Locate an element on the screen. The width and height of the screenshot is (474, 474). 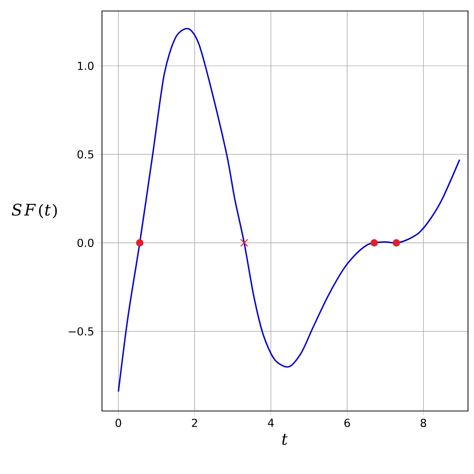
x-tick-label: 0 is located at coordinates (119, 423).